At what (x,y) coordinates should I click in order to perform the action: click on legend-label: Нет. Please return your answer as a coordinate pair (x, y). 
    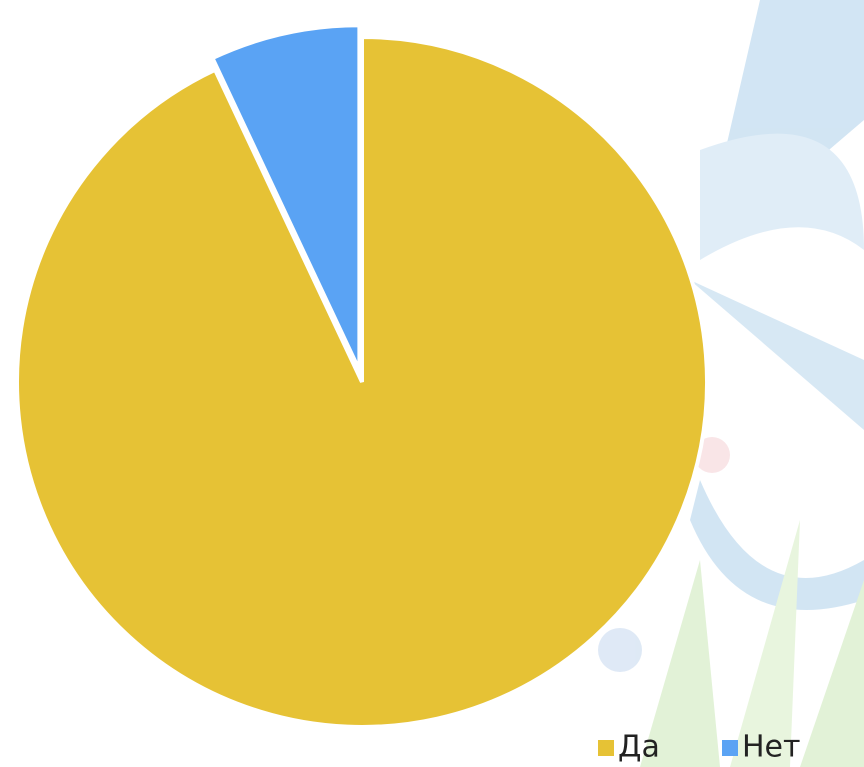
    Looking at the image, I should click on (771, 747).